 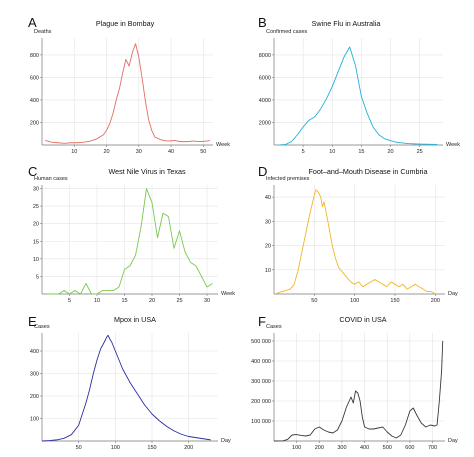 What do you see at coordinates (32, 22) in the screenshot?
I see `panel-letter: A` at bounding box center [32, 22].